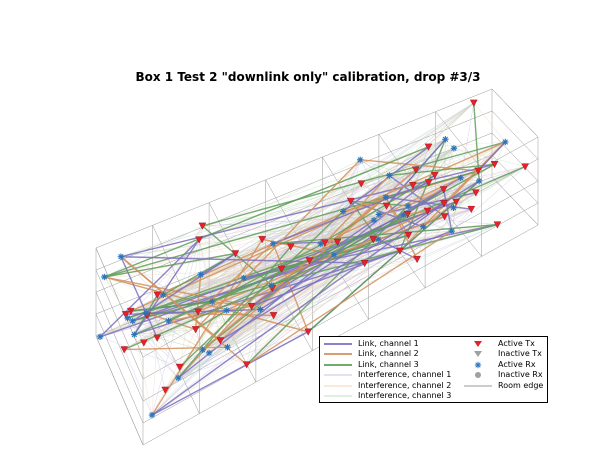 The width and height of the screenshot is (616, 462). I want to click on legend-label: Link, channel 2, so click(388, 354).